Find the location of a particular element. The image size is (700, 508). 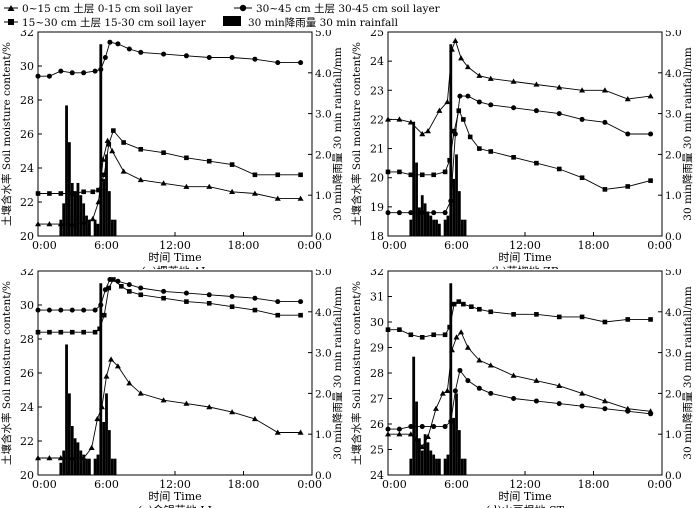

y2-tick-label: 1.0 is located at coordinates (323, 435).